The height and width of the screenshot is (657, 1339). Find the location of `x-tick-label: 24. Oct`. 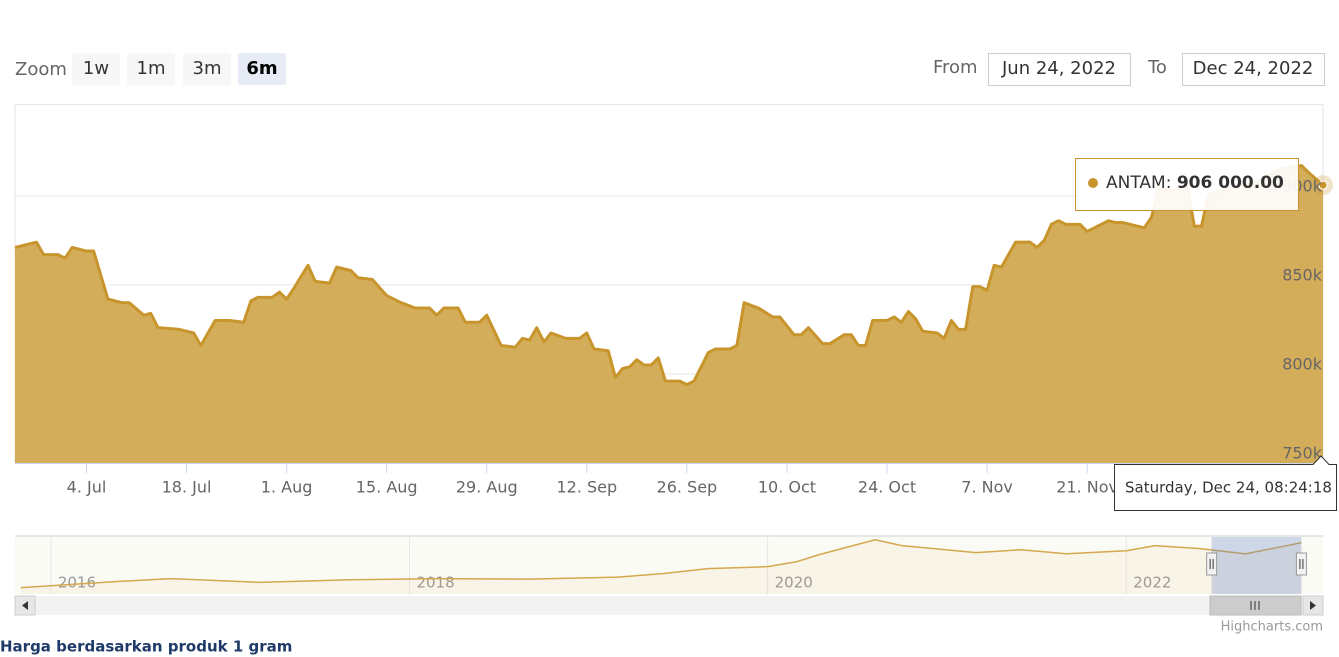

x-tick-label: 24. Oct is located at coordinates (887, 487).